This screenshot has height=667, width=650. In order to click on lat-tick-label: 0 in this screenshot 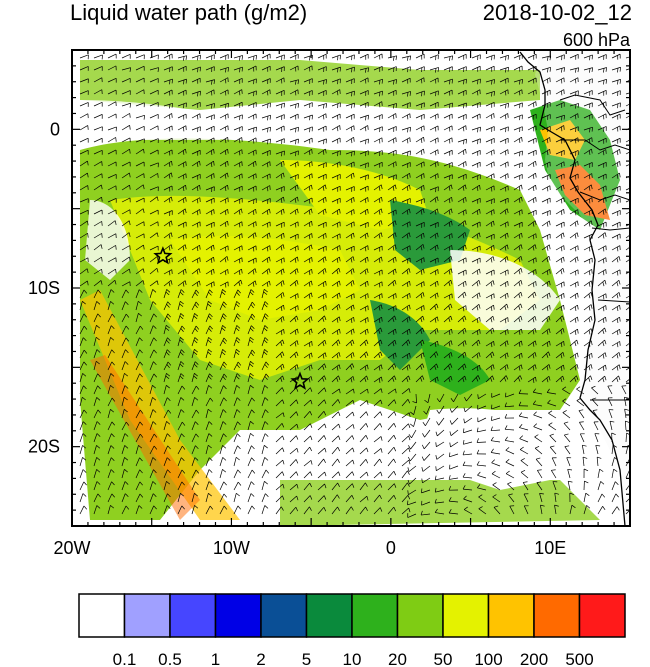, I will do `click(55, 129)`.